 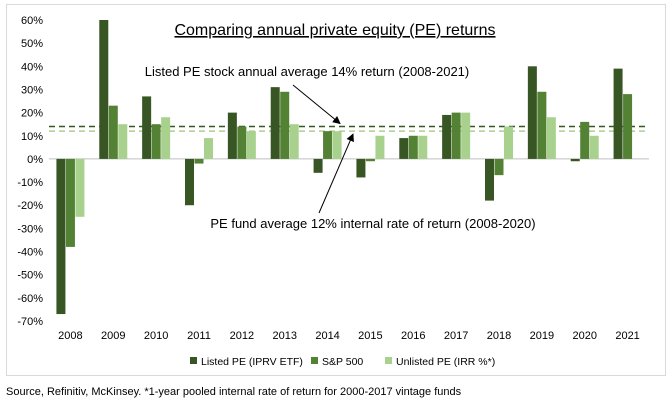 I want to click on bar-2013-s1, so click(x=285, y=125).